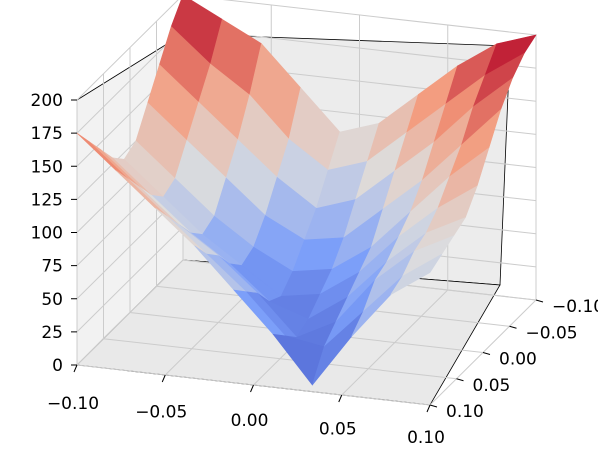  I want to click on z-tick-label: 200, so click(47, 101).